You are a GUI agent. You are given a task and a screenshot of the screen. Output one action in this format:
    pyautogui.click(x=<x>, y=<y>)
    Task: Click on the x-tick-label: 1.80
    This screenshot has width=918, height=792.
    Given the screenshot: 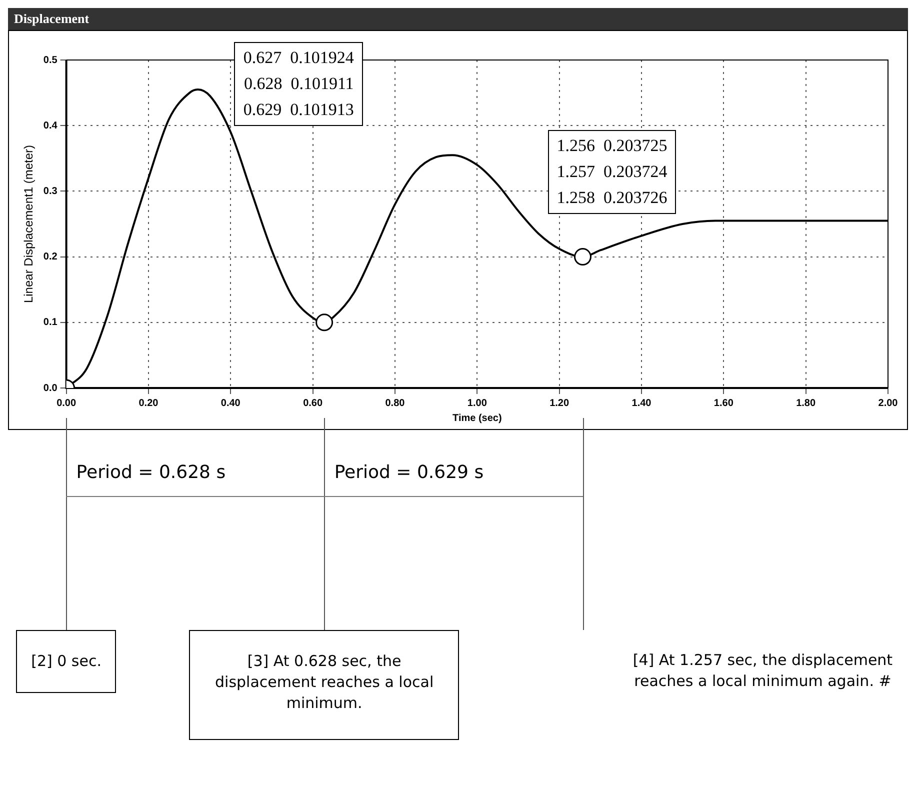 What is the action you would take?
    pyautogui.click(x=806, y=403)
    